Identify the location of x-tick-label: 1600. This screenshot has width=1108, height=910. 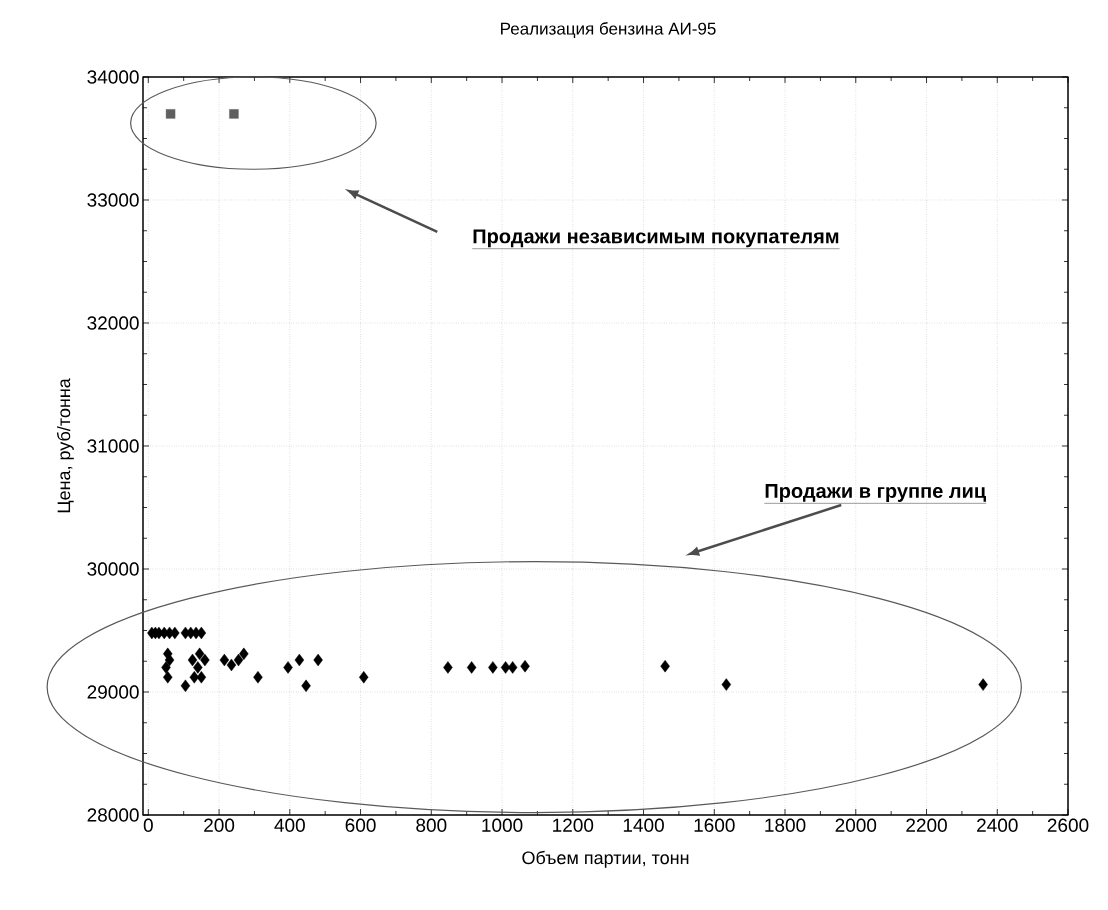
(714, 825).